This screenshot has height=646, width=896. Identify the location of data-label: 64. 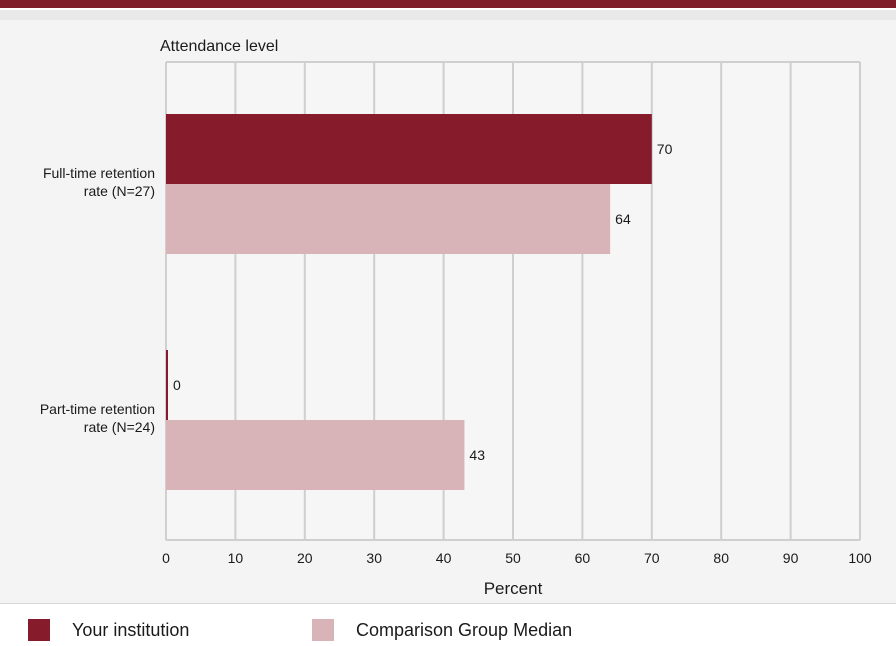
(623, 219).